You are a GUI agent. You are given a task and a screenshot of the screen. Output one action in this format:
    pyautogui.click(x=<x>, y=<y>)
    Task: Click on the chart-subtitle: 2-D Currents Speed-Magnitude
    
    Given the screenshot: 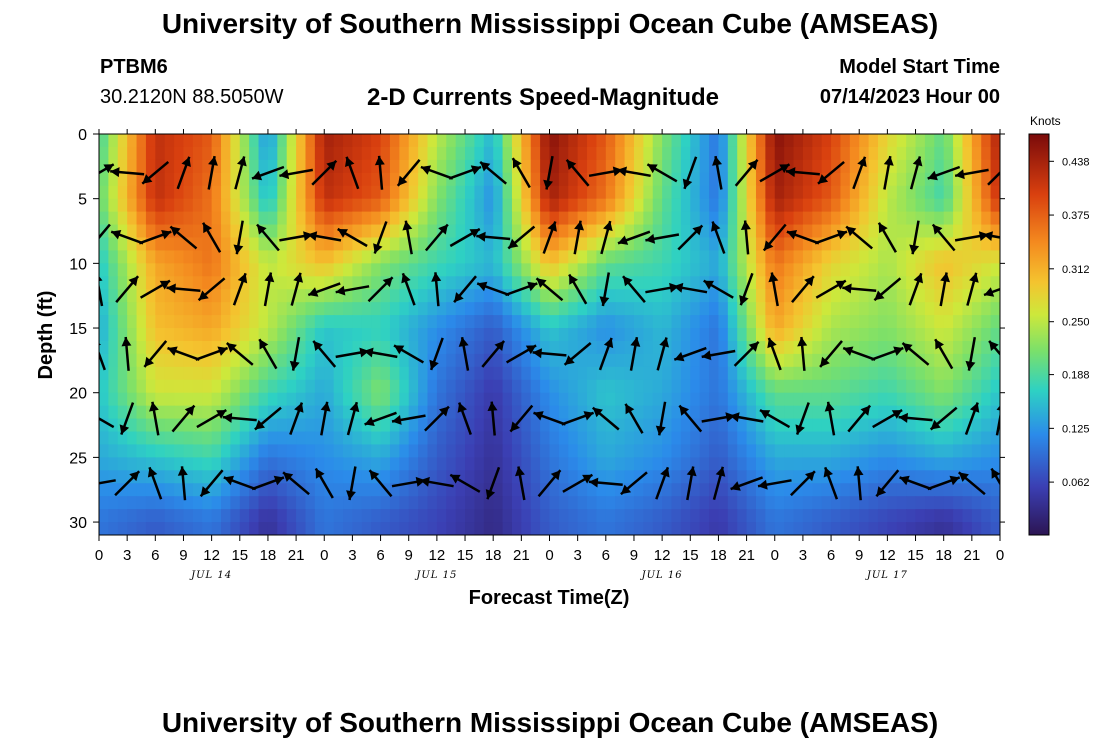 What is the action you would take?
    pyautogui.click(x=543, y=97)
    